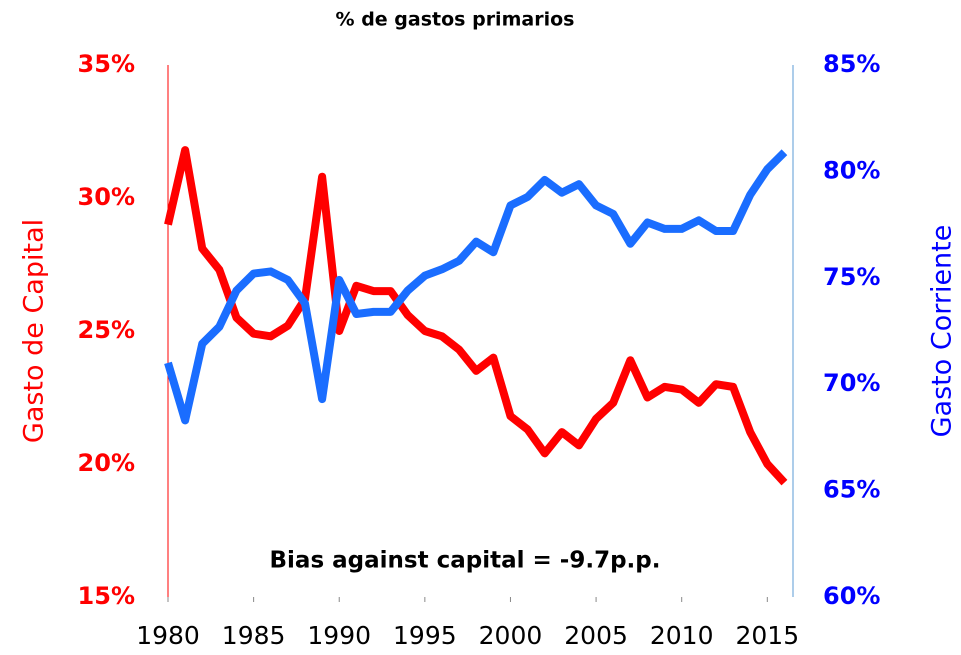 The width and height of the screenshot is (961, 655). Describe the element at coordinates (682, 635) in the screenshot. I see `x-tick-label: 2010` at that location.